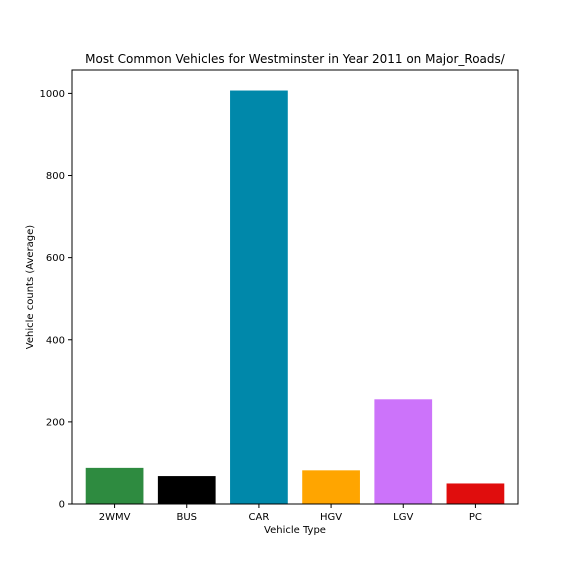 This screenshot has height=576, width=576. What do you see at coordinates (56, 300) in the screenshot?
I see `y-axis-ticks: 0 200 400 600 800 1000` at bounding box center [56, 300].